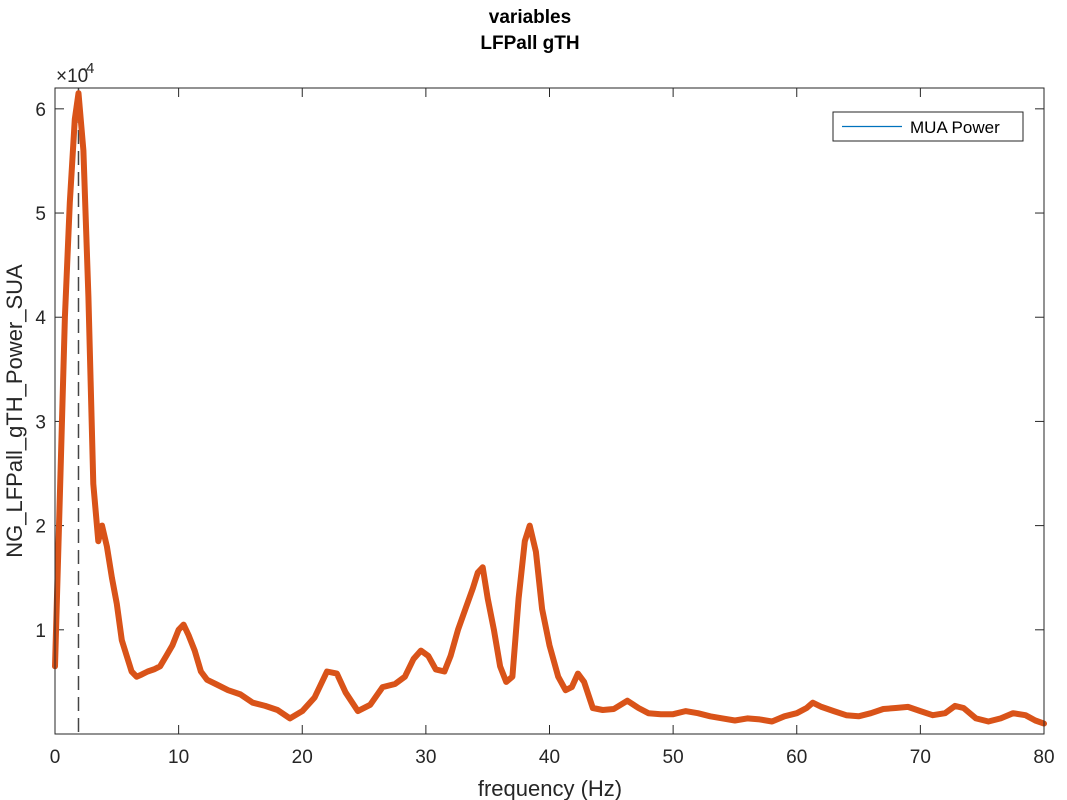  What do you see at coordinates (178, 757) in the screenshot?
I see `x-tick-label: 10` at bounding box center [178, 757].